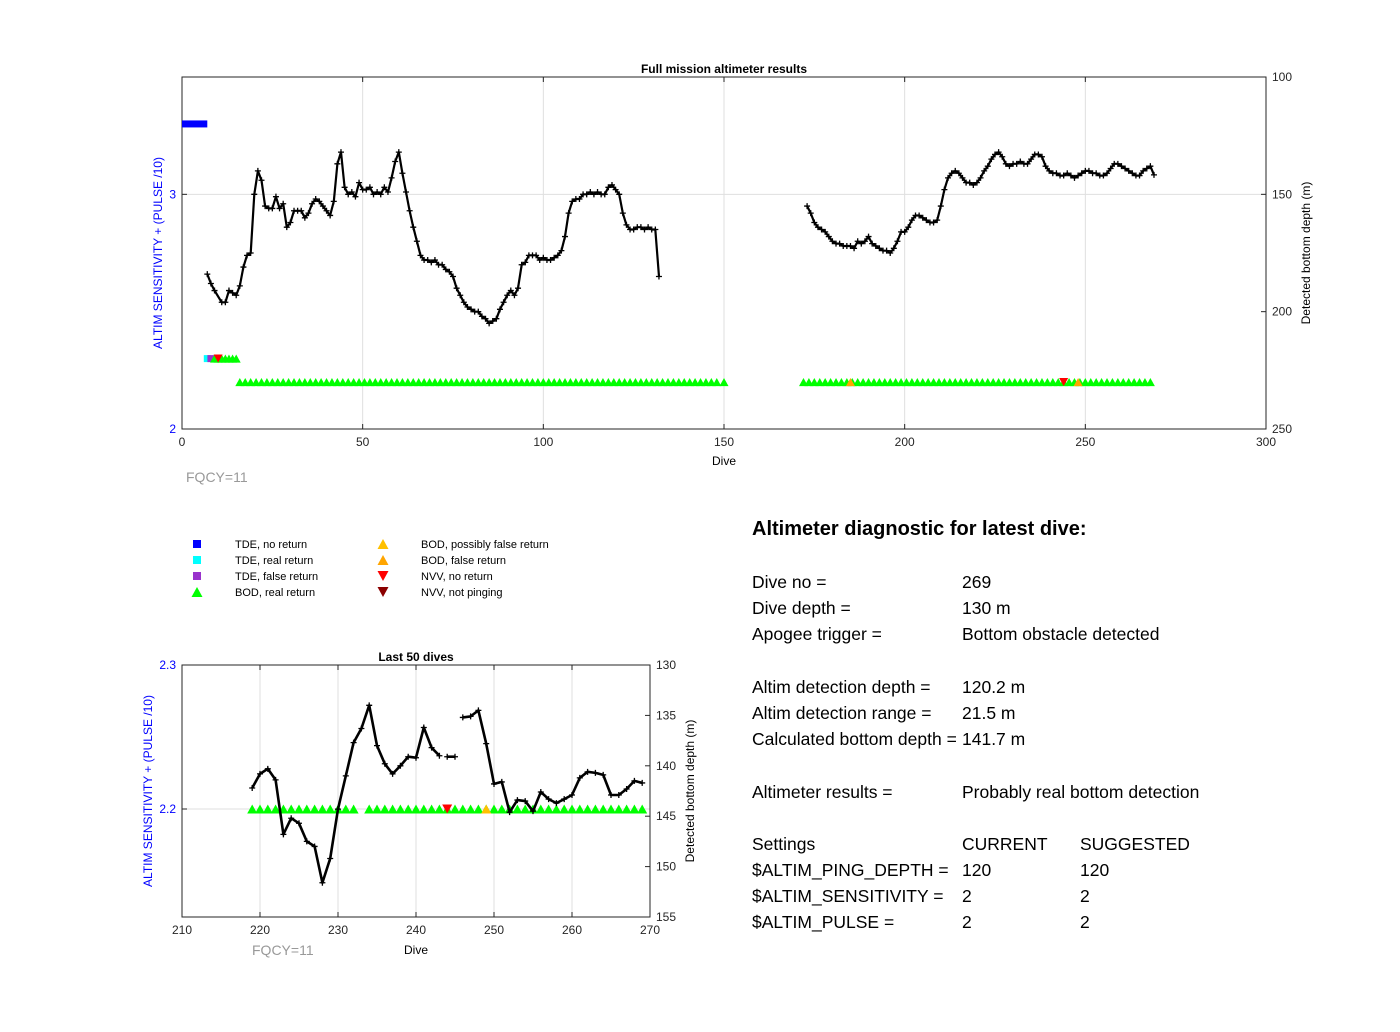  I want to click on diagnostic-title: Altimeter diagnostic for latest dive:, so click(919, 529).